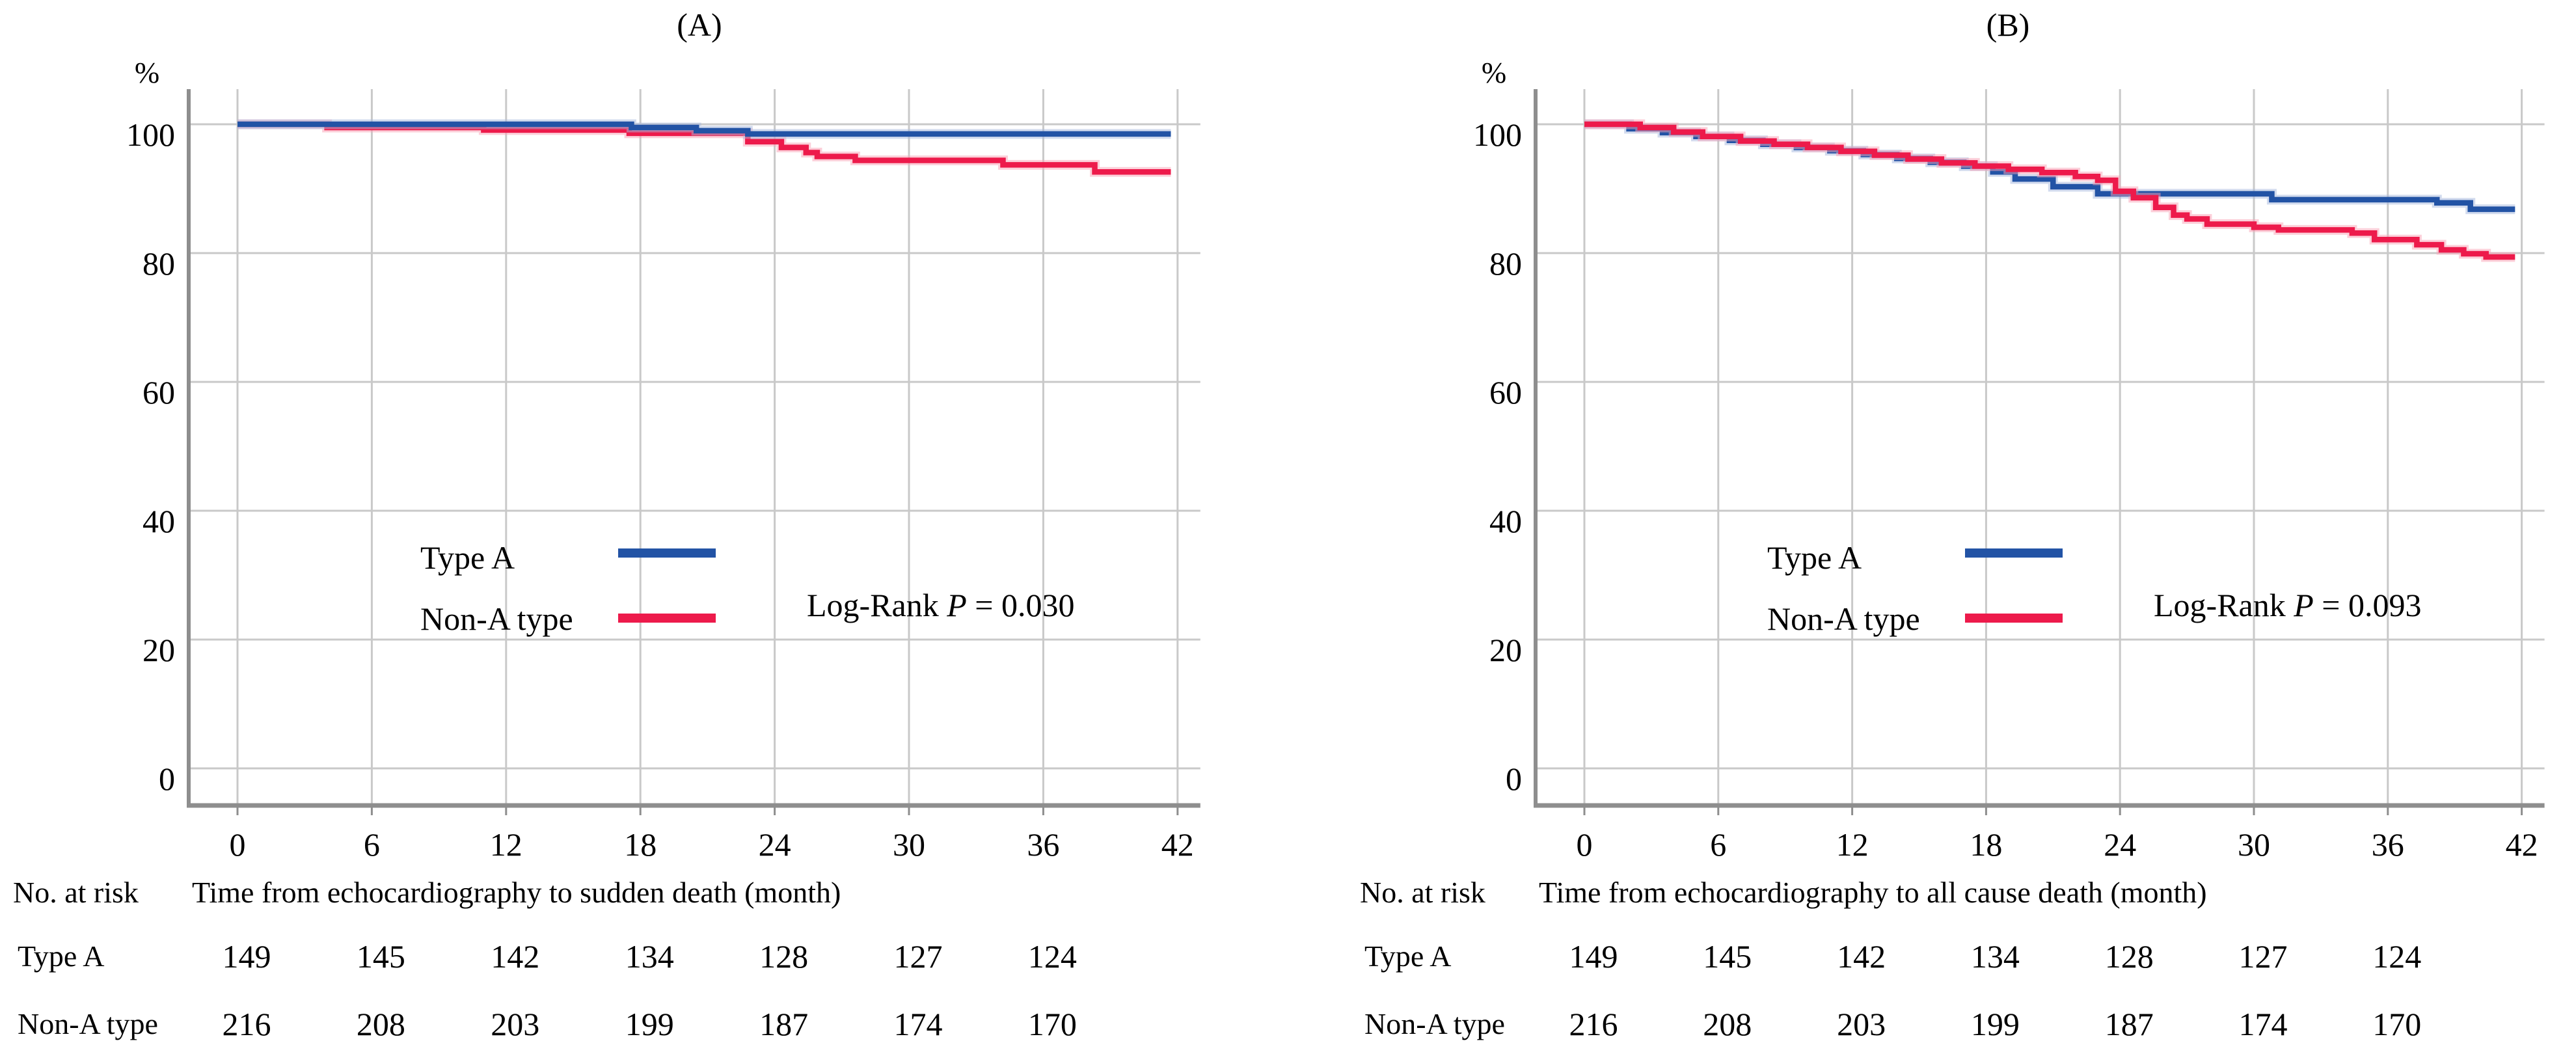  I want to click on survival-curve-non-a-type, so click(2049, 190).